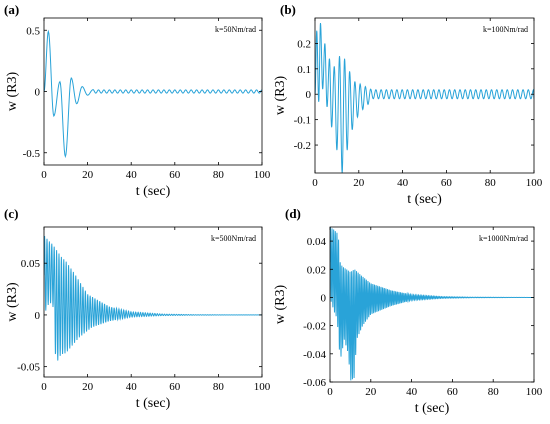 The width and height of the screenshot is (550, 424). Describe the element at coordinates (28, 368) in the screenshot. I see `y-tick-label: -0.05` at that location.